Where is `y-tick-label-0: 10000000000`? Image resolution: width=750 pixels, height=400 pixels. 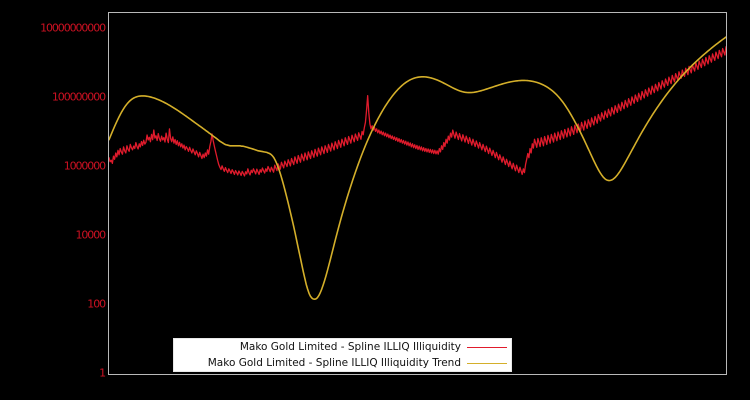
y-tick-label-0: 10000000000 is located at coordinates (73, 28).